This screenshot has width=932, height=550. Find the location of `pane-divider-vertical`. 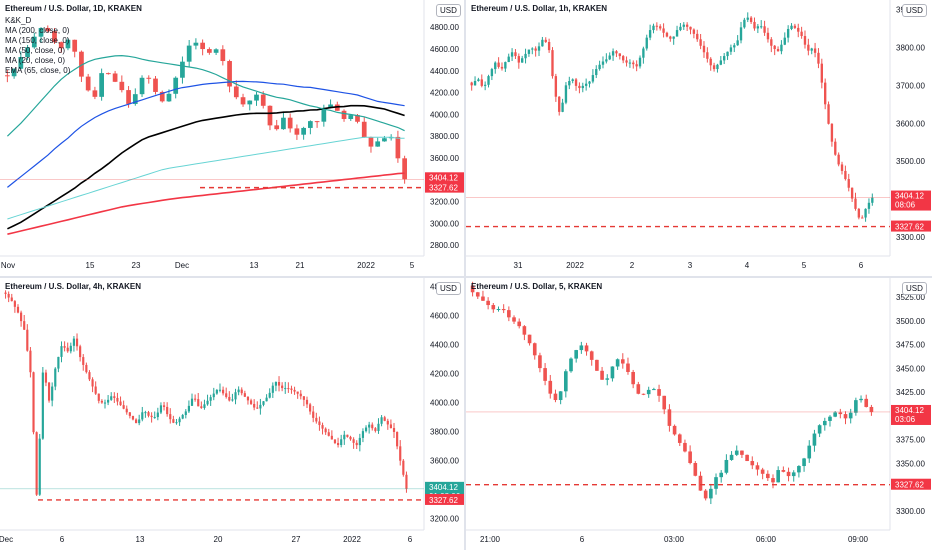

pane-divider-vertical is located at coordinates (465, 275).